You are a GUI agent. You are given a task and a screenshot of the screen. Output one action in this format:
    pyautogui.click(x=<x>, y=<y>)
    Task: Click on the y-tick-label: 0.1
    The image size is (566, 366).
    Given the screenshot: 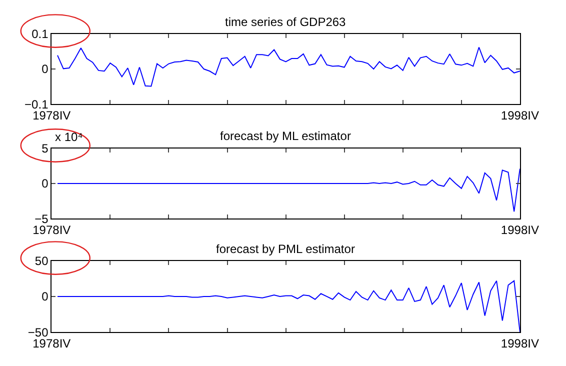 What is the action you would take?
    pyautogui.click(x=40, y=34)
    